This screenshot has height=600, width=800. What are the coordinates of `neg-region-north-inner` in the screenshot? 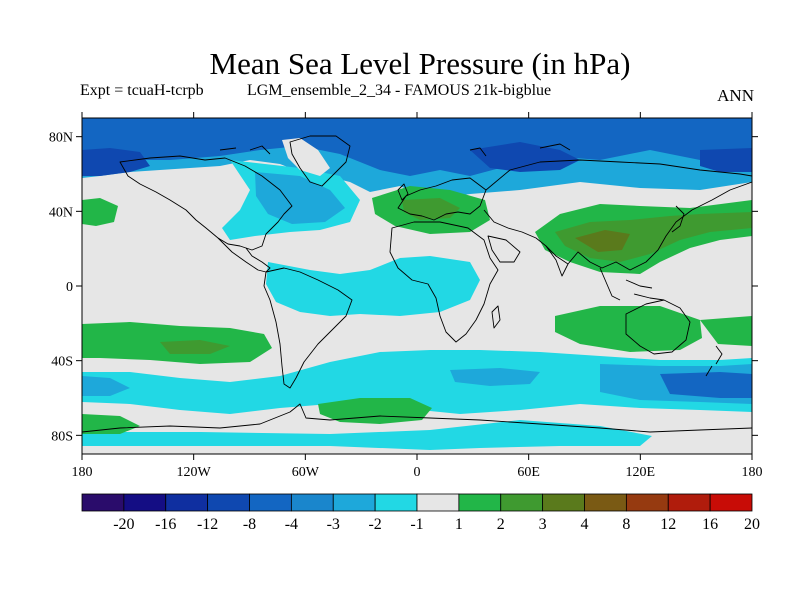 It's located at (417, 147).